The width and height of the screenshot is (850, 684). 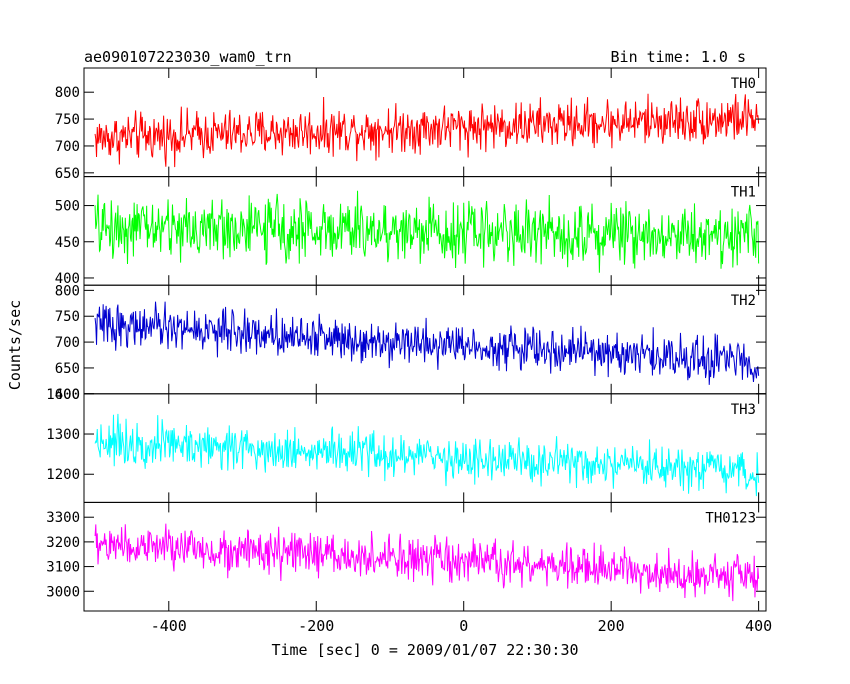 I want to click on y-axis-label: Counts/sec, so click(x=15, y=345).